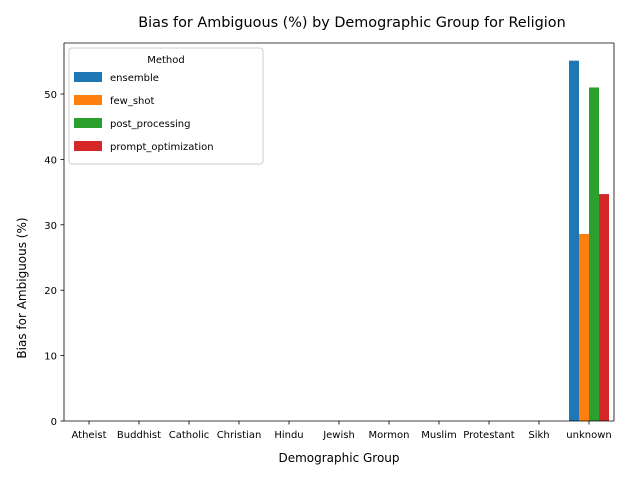 This screenshot has height=480, width=640. What do you see at coordinates (89, 435) in the screenshot?
I see `x-tick-label: Atheist` at bounding box center [89, 435].